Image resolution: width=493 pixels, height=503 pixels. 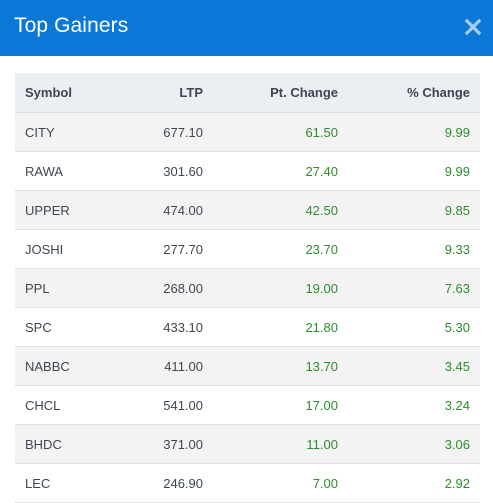 What do you see at coordinates (60, 444) in the screenshot?
I see `symbol-cell: BHDC` at bounding box center [60, 444].